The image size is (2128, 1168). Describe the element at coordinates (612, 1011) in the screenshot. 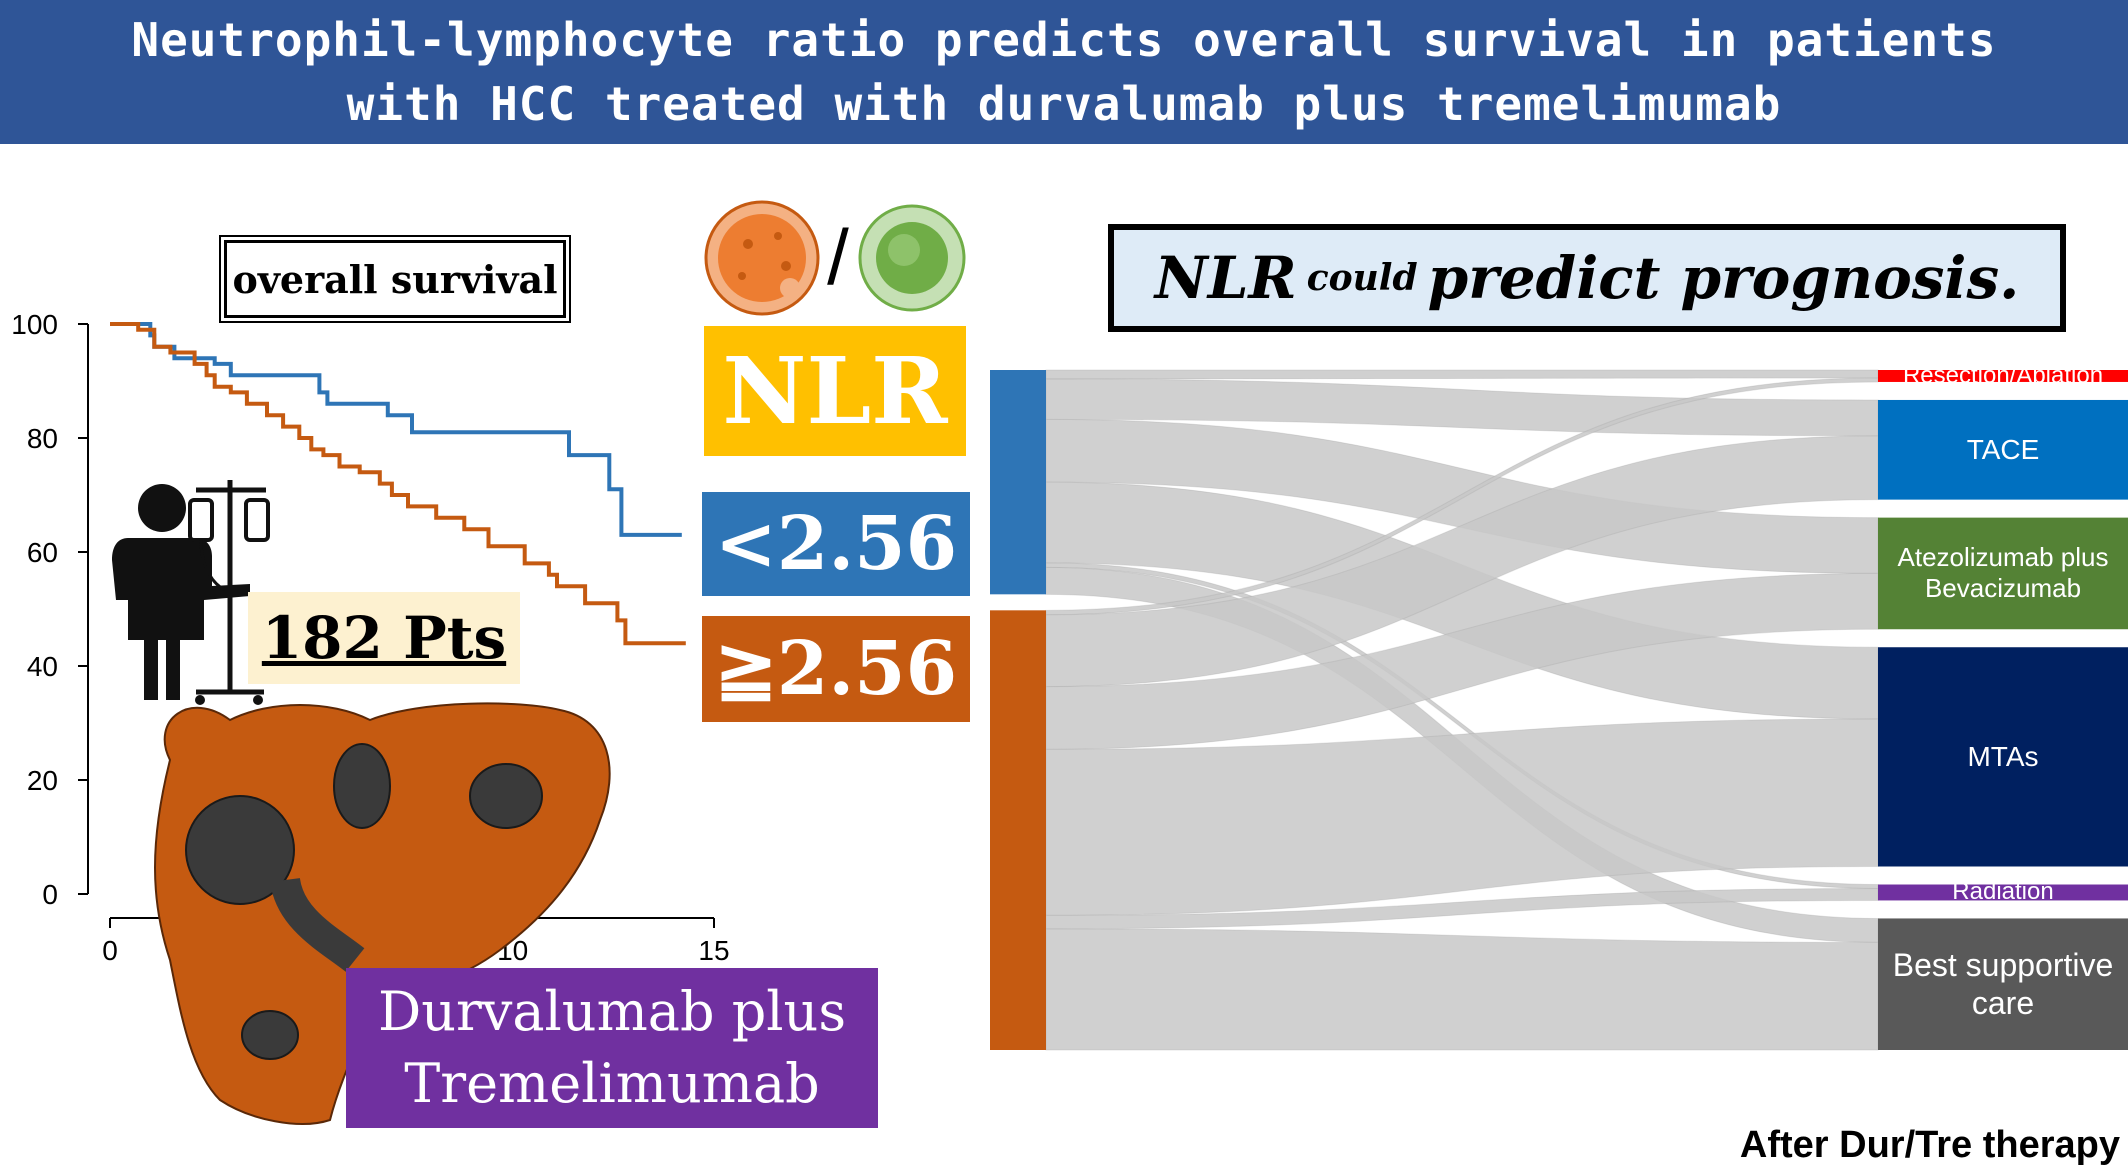

I see `treatment-line-1: Durvalumab plus` at that location.